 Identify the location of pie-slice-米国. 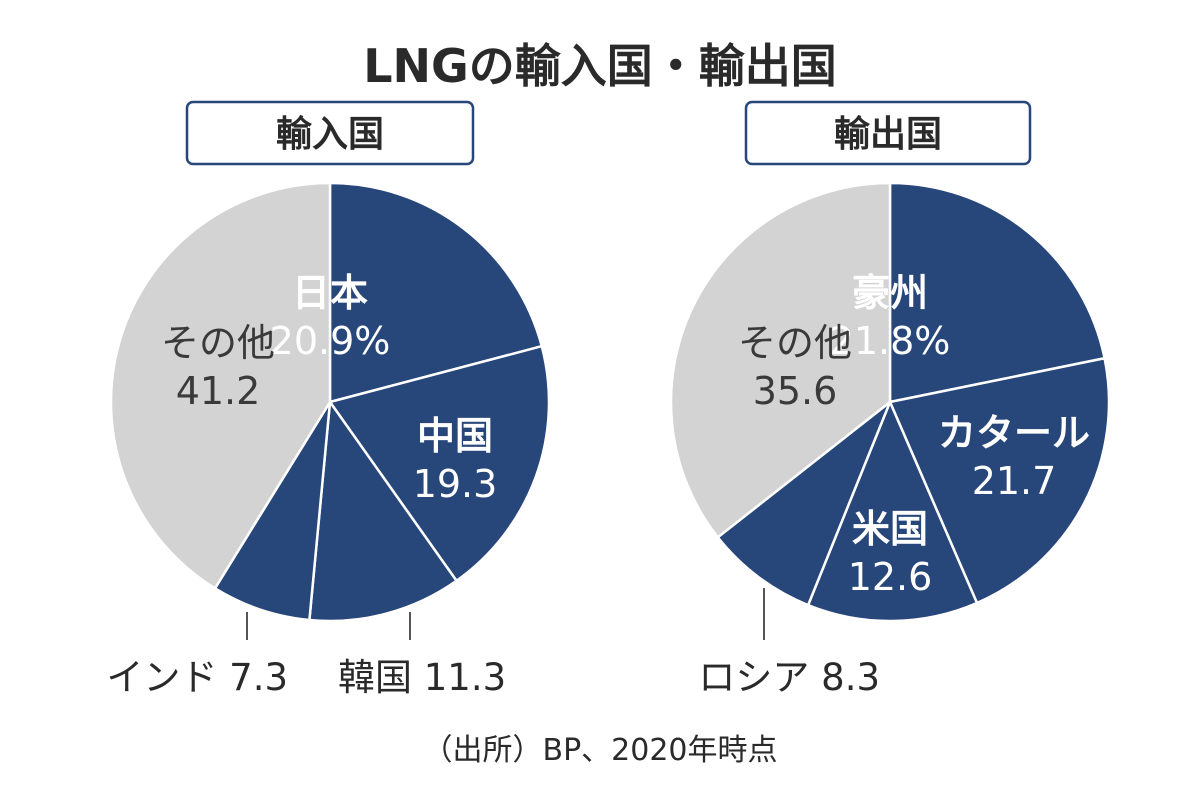
(892, 511).